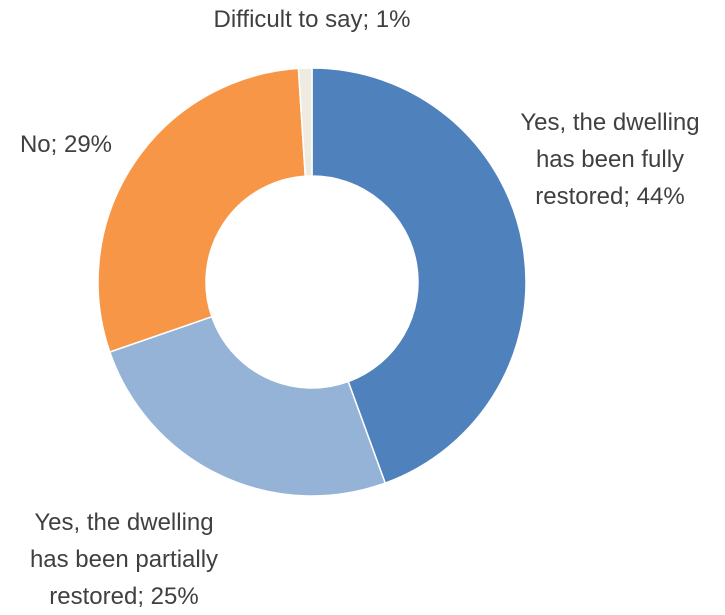  I want to click on slice-yes-the-dwelling-has-been-partially-restored, so click(247, 406).